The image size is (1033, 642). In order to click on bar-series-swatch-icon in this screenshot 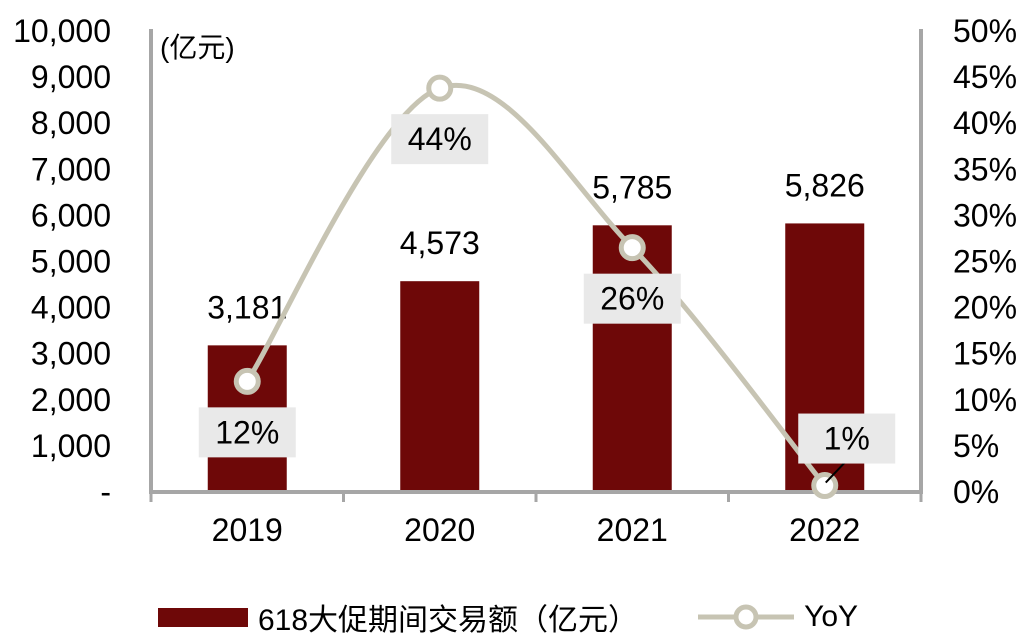, I will do `click(203, 617)`.